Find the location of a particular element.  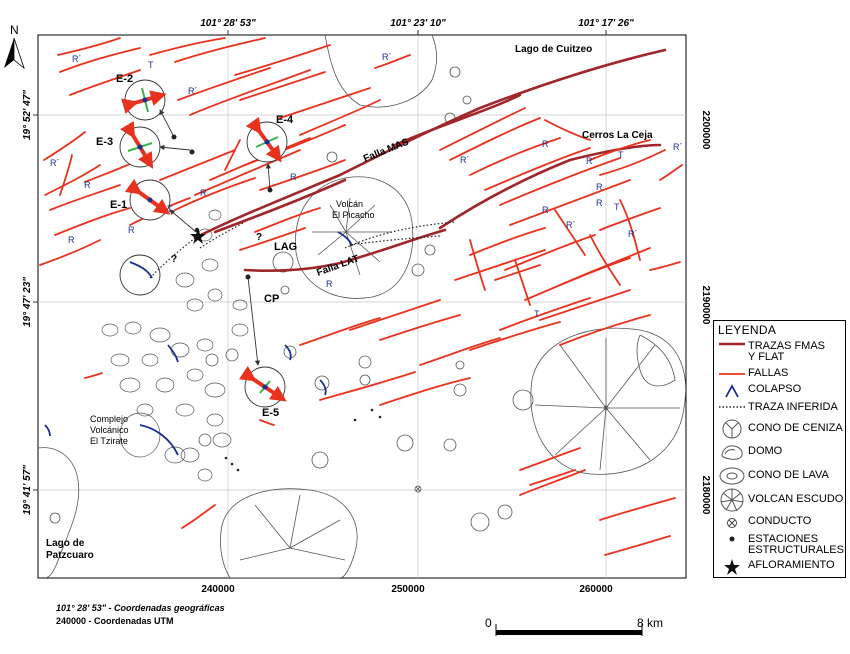

north-arrow is located at coordinates (14, 53).